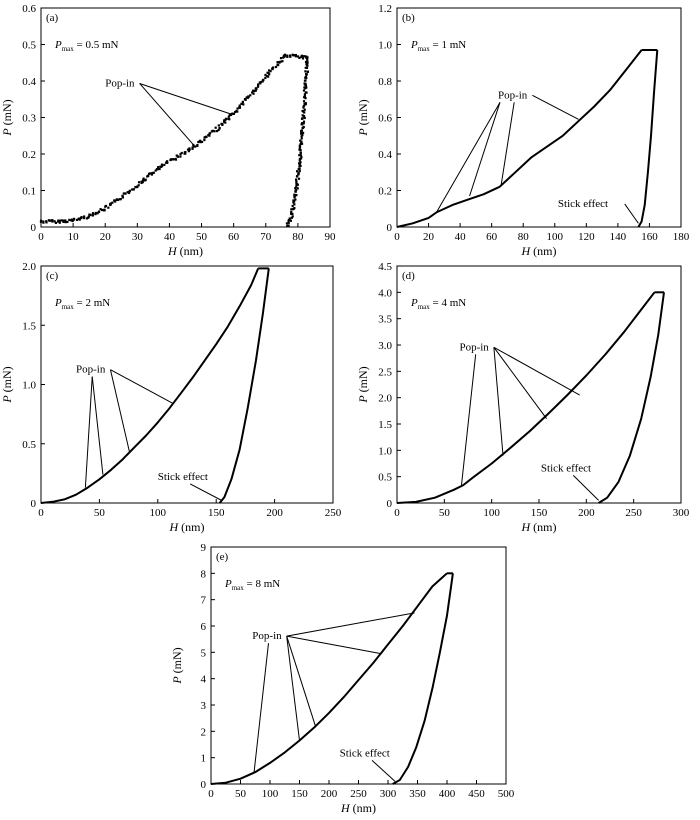 The image size is (700, 820). I want to click on panel-label: (a), so click(52, 18).